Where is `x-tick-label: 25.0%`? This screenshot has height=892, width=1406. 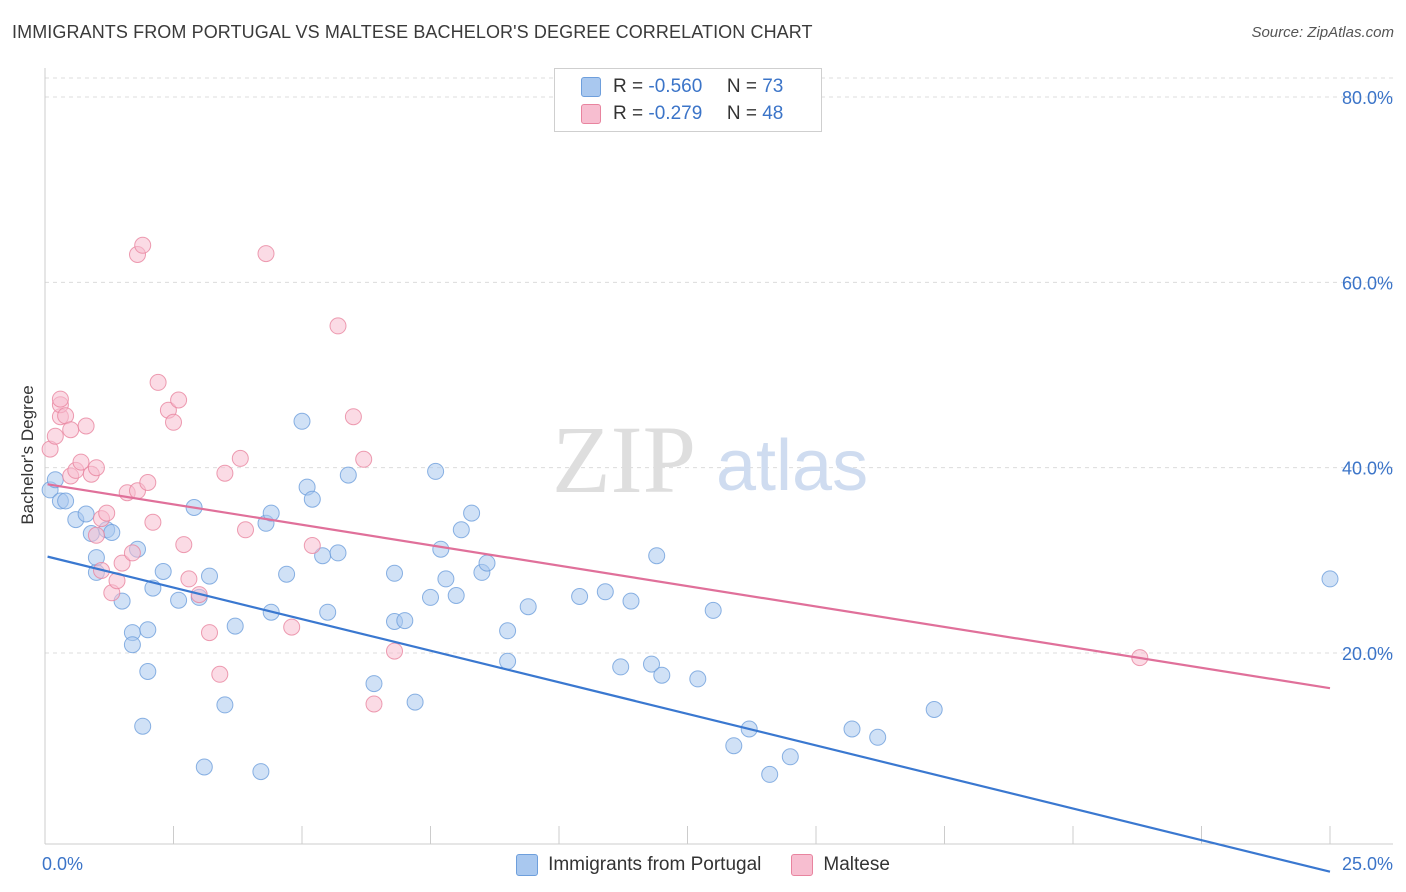 x-tick-label: 25.0% is located at coordinates (1367, 864).